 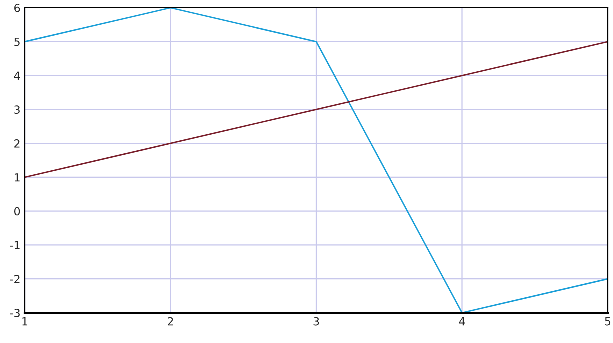 I want to click on y-tick-label: 2, so click(x=17, y=144).